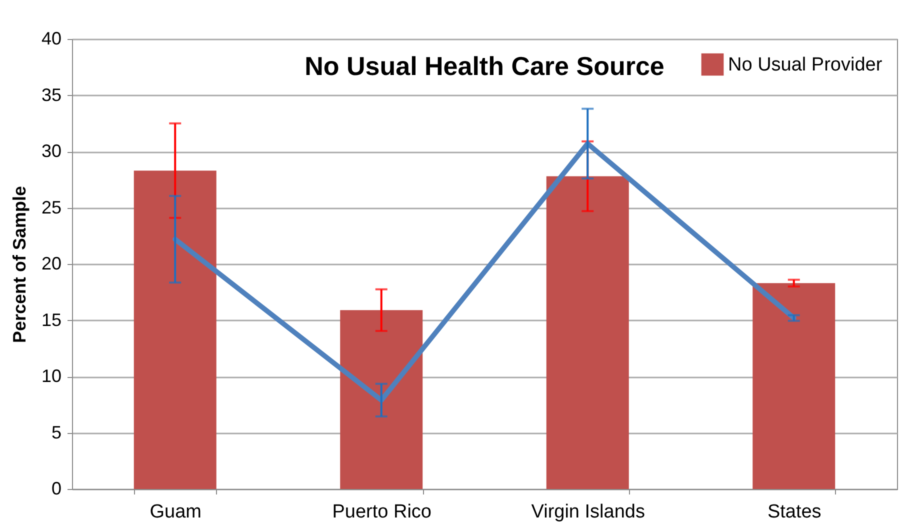 This screenshot has width=917, height=531. What do you see at coordinates (51, 376) in the screenshot?
I see `y-tick-label: 10` at bounding box center [51, 376].